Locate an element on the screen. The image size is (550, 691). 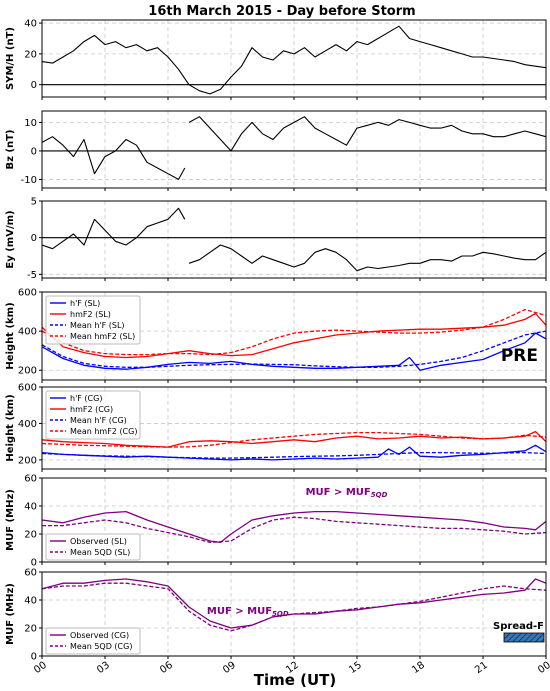
legend-label: Mean h'F (CG) is located at coordinates (98, 420).